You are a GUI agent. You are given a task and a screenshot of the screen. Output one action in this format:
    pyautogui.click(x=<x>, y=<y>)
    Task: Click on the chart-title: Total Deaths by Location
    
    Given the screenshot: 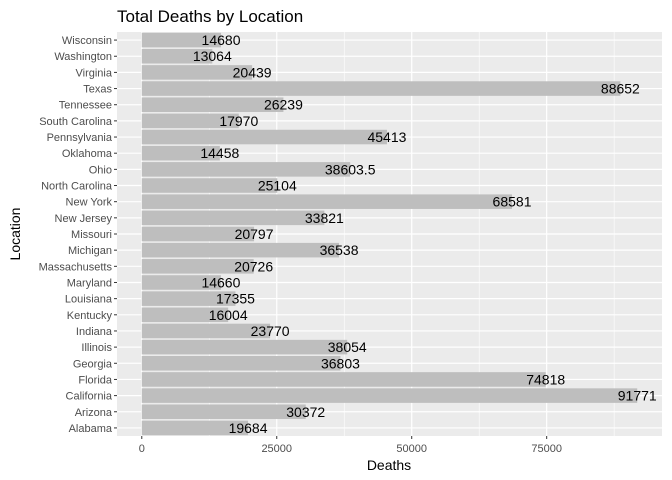 What is the action you would take?
    pyautogui.click(x=210, y=16)
    